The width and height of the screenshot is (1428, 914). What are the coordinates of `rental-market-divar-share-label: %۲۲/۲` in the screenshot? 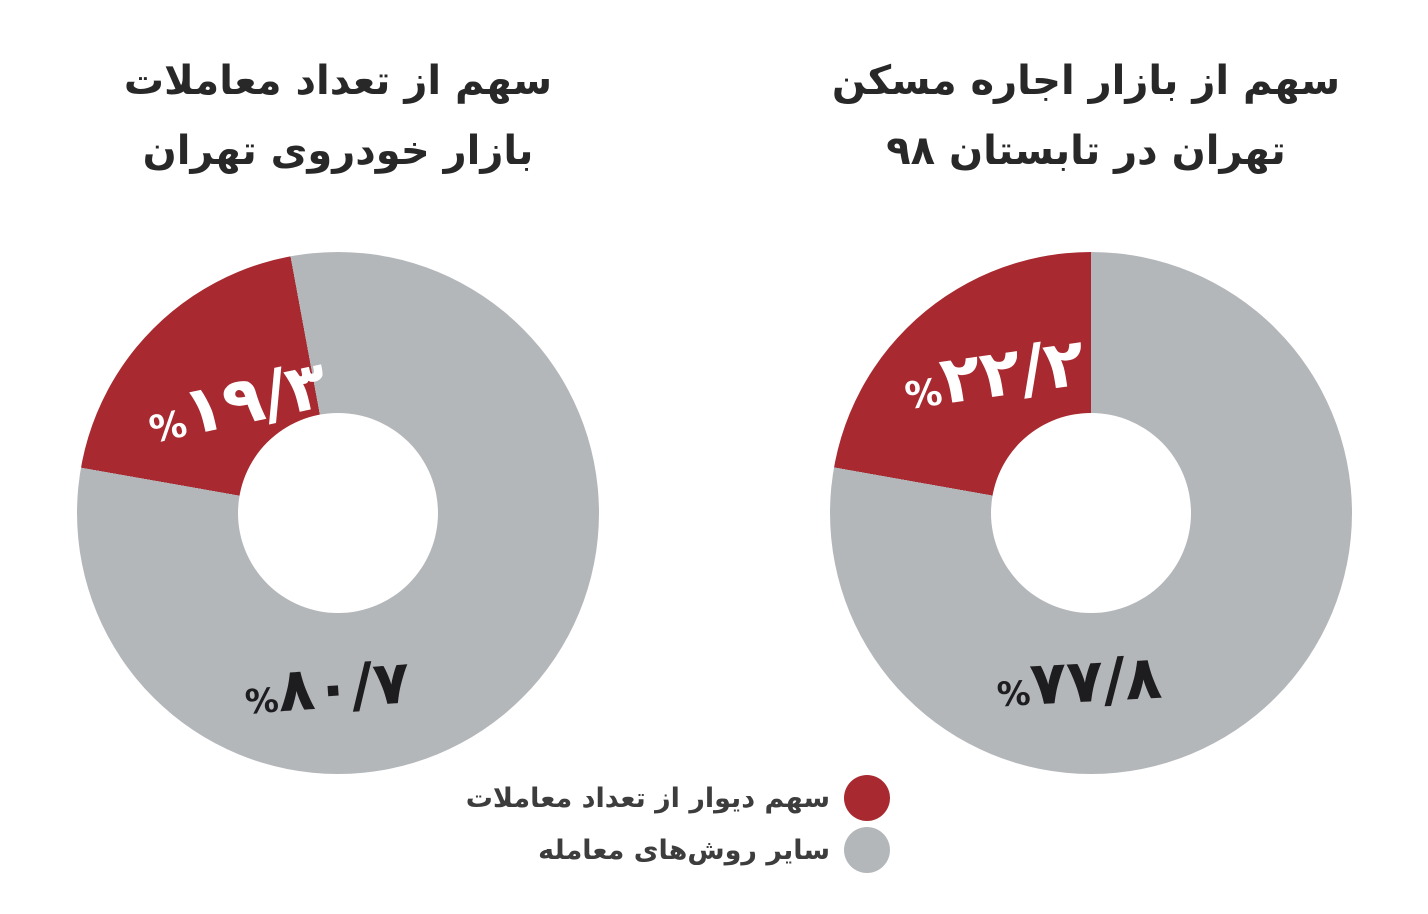 It's located at (994, 374).